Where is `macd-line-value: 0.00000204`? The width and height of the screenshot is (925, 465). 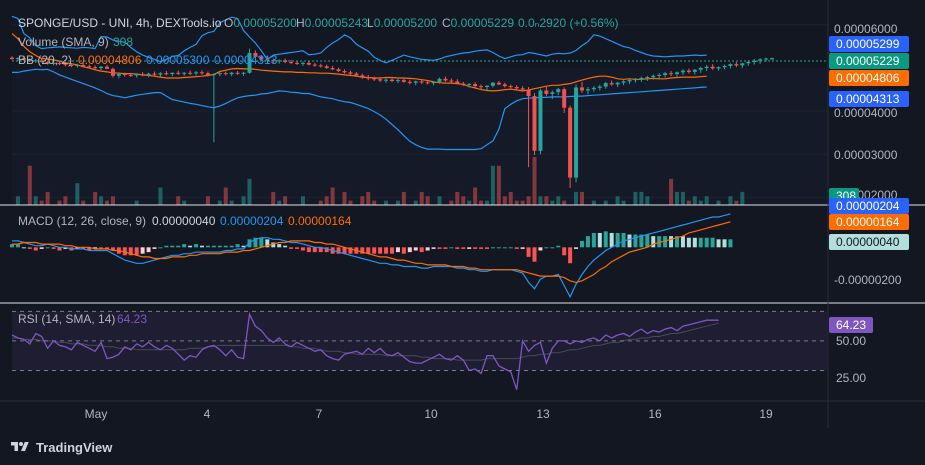 macd-line-value: 0.00000204 is located at coordinates (252, 221).